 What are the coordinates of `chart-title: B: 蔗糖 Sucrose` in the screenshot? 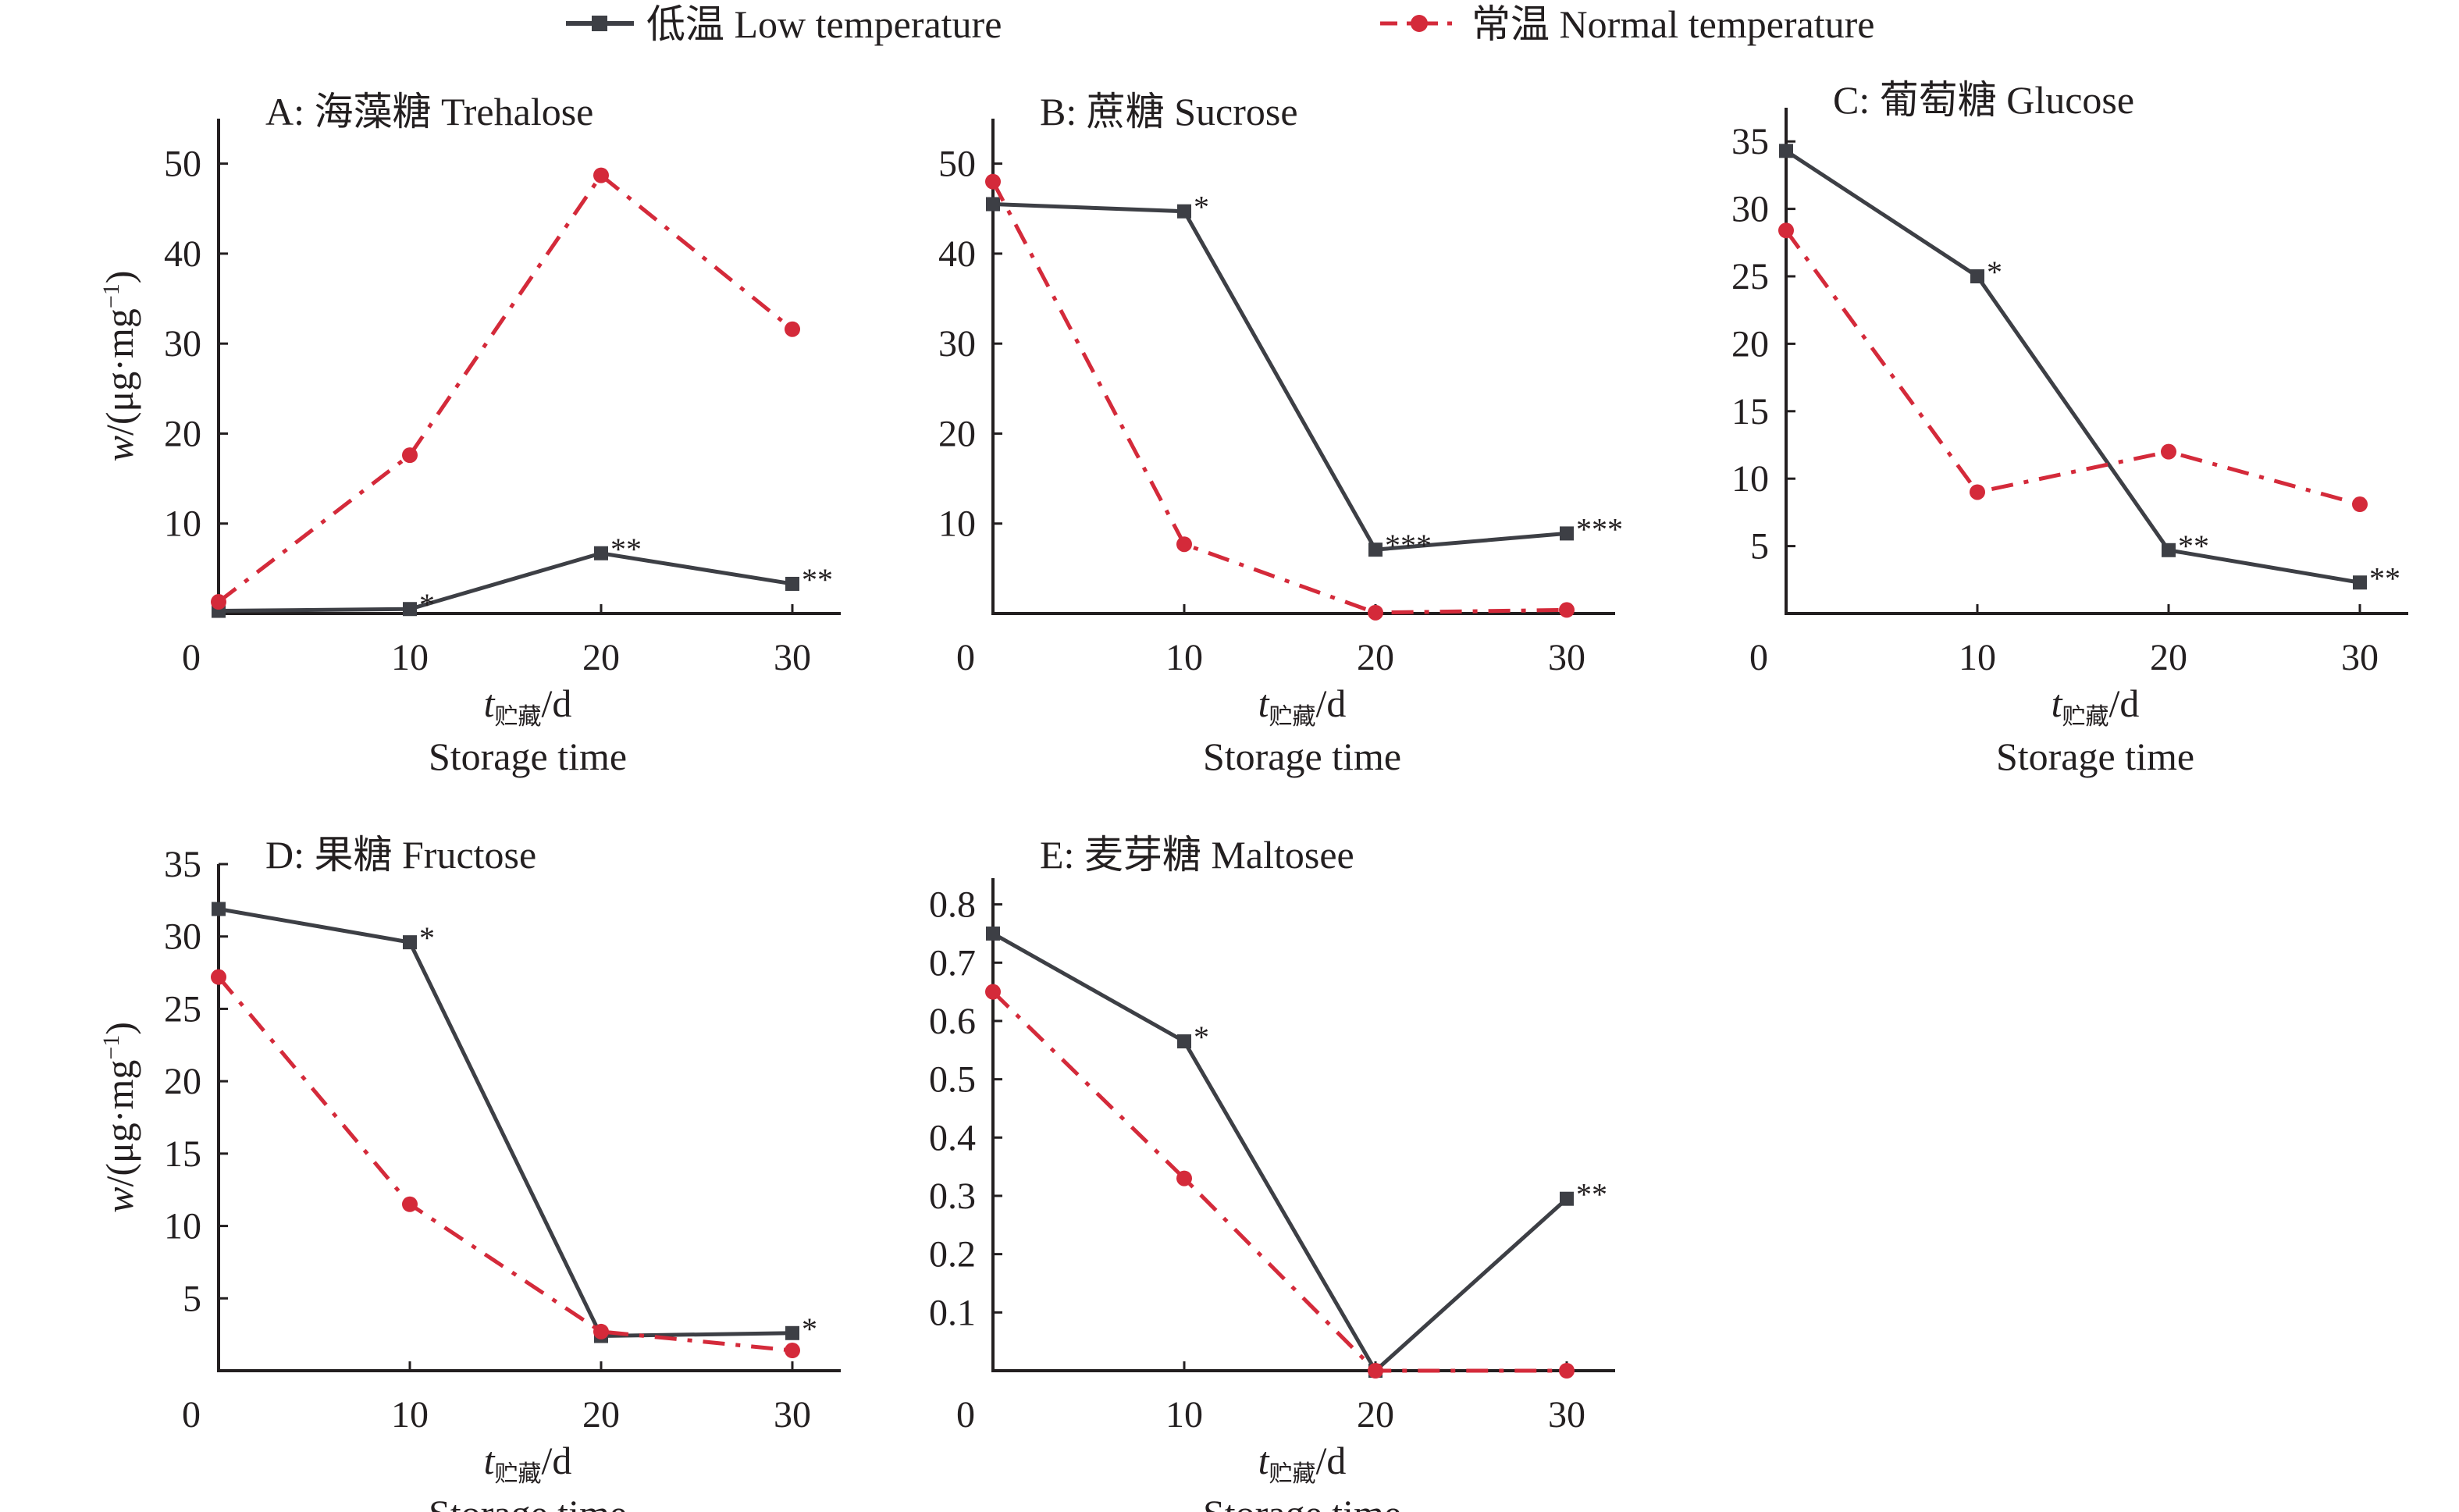 It's located at (1169, 111).